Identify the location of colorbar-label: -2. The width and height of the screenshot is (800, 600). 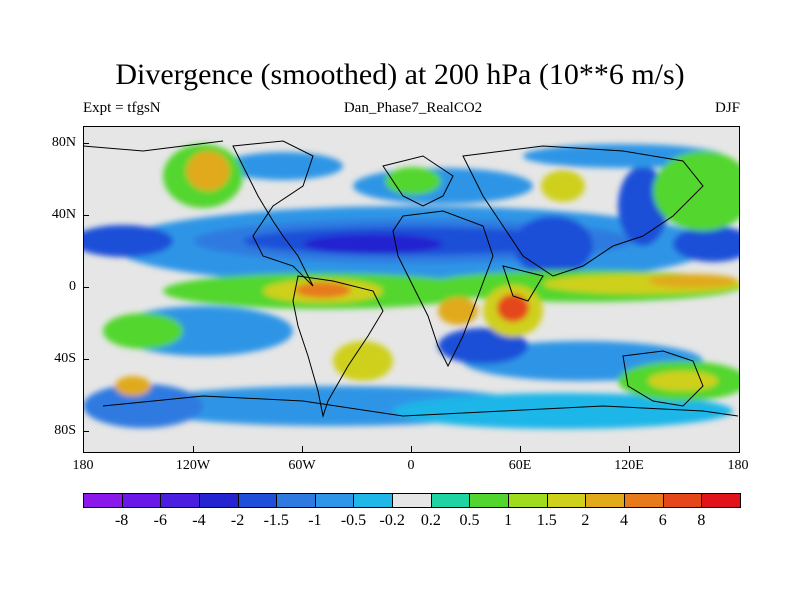
(237, 520).